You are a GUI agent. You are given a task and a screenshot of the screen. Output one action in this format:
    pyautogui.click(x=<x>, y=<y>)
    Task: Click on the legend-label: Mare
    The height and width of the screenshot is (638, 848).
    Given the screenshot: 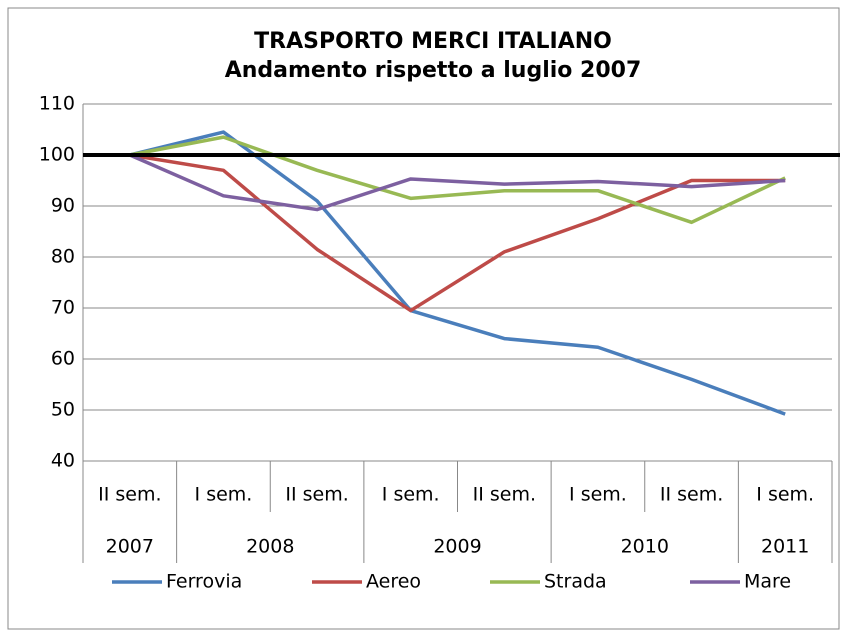 What is the action you would take?
    pyautogui.click(x=767, y=582)
    